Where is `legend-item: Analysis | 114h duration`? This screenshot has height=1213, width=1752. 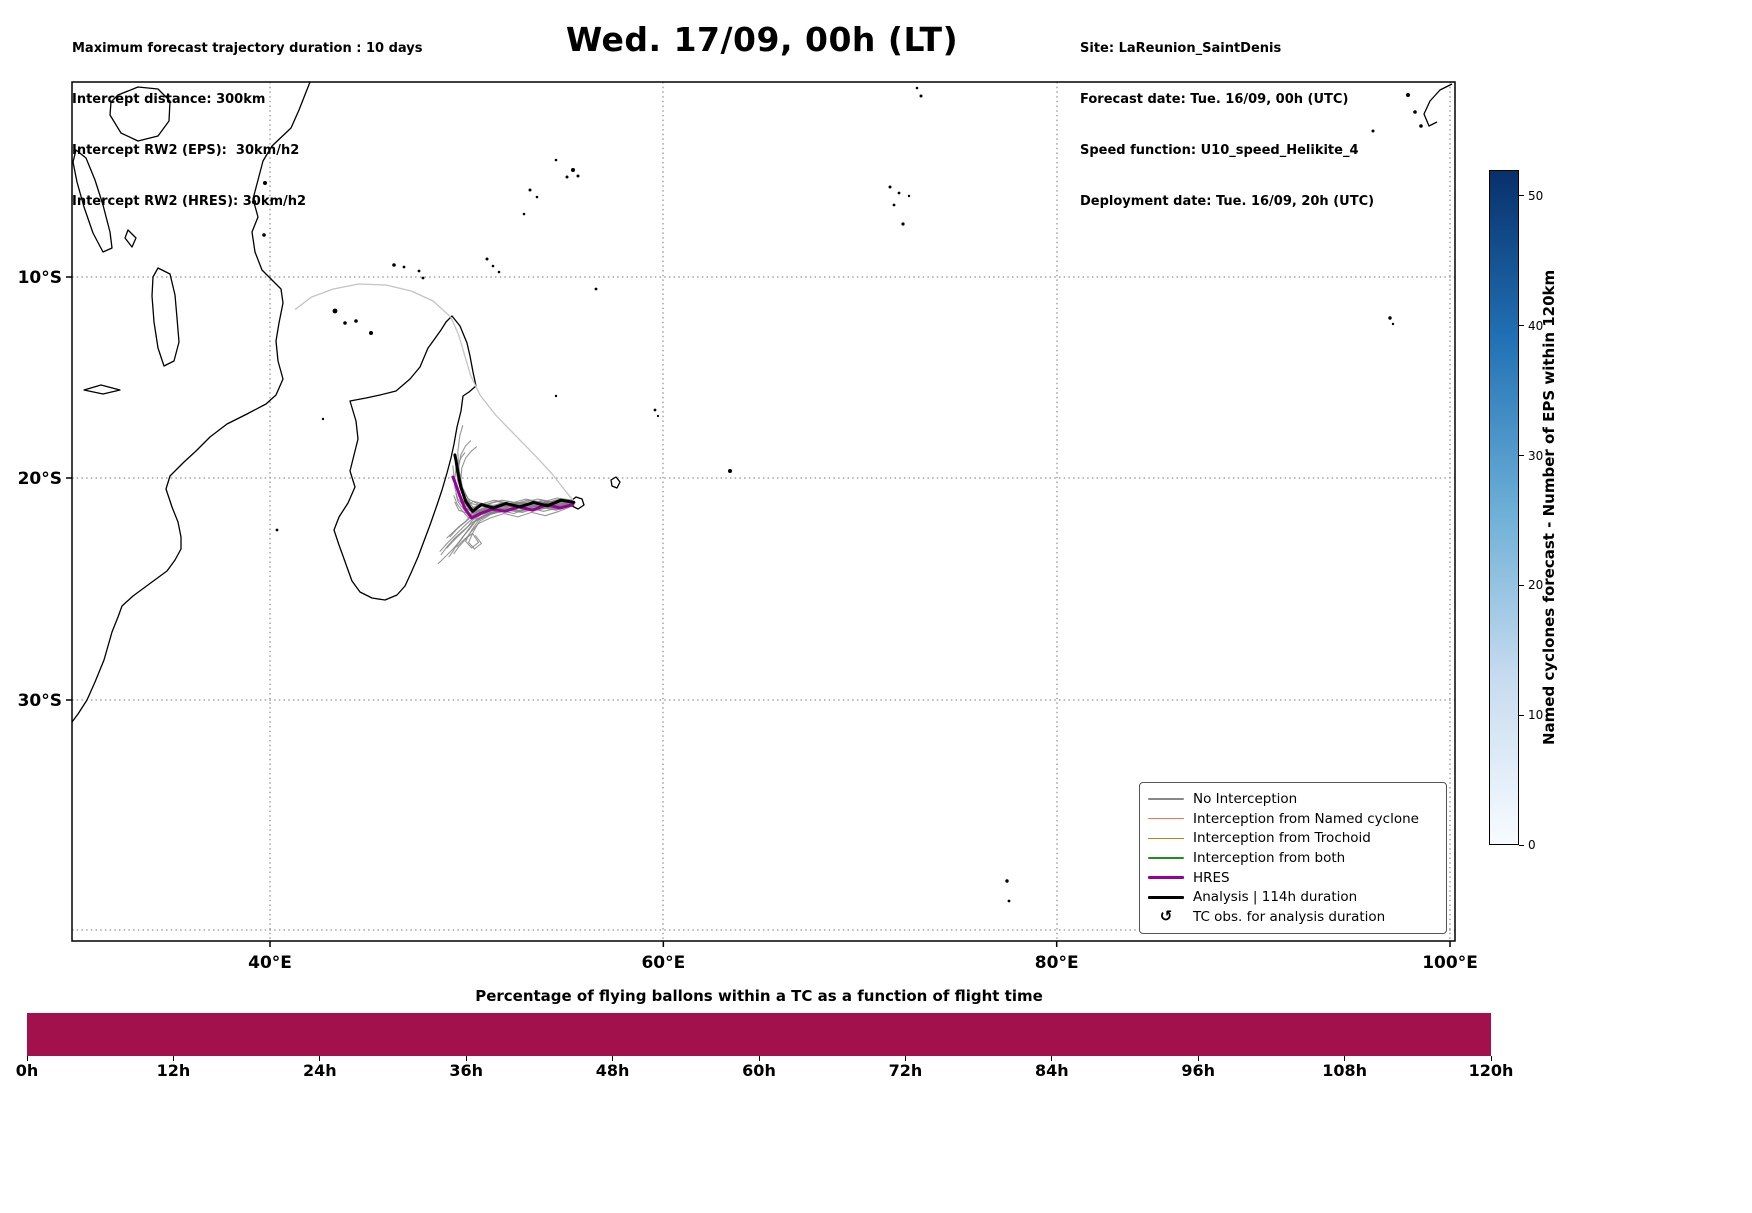 legend-item: Analysis | 114h duration is located at coordinates (1293, 897).